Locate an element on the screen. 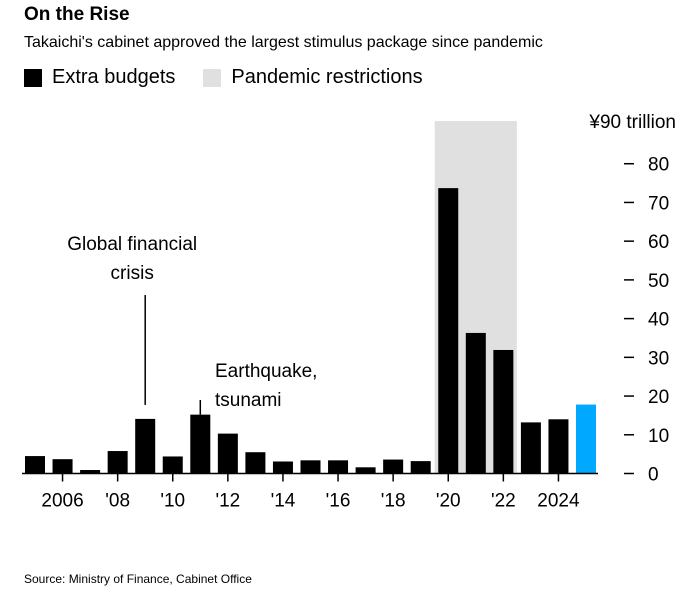 This screenshot has height=593, width=700. bar-2020 is located at coordinates (448, 331).